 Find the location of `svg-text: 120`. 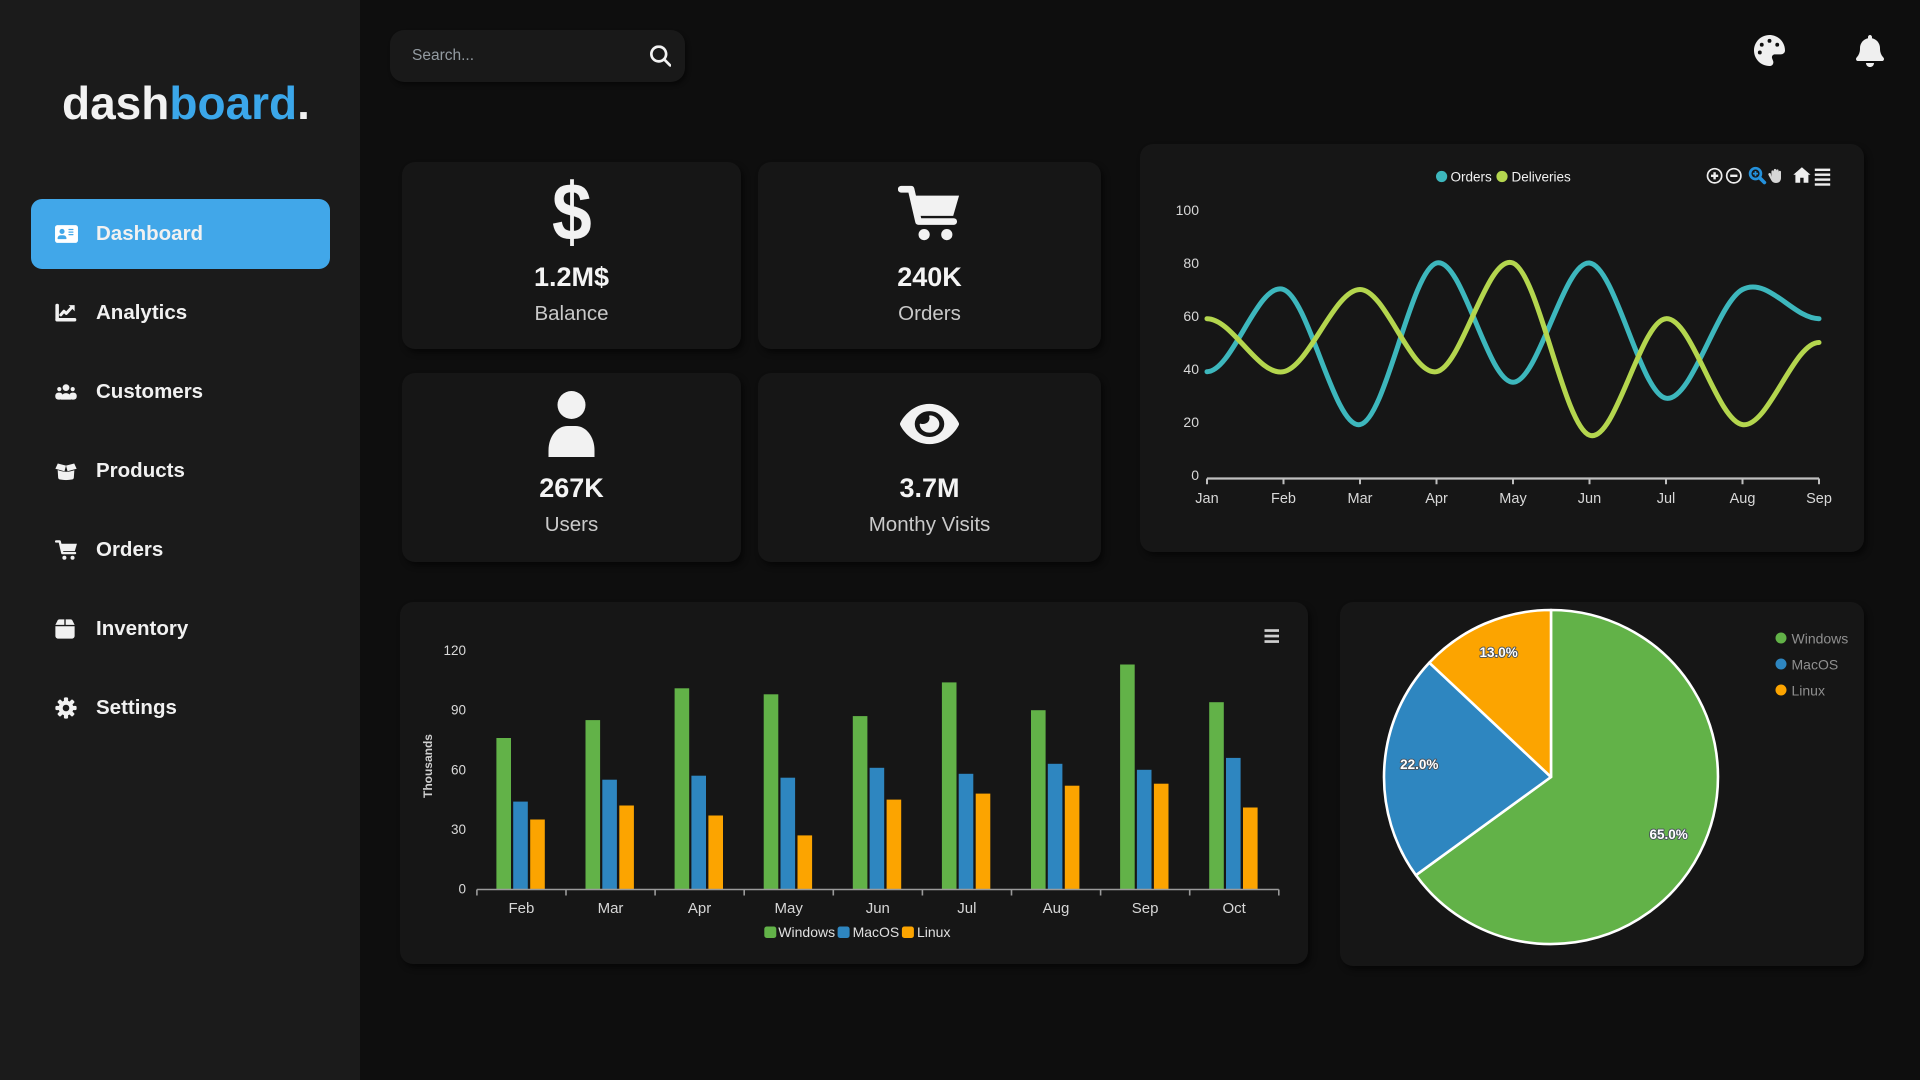

svg-text: 120 is located at coordinates (454, 650).